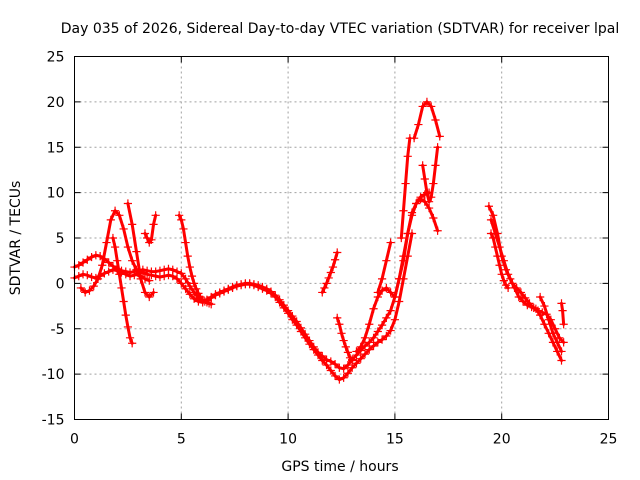 This screenshot has height=480, width=640. What do you see at coordinates (181, 440) in the screenshot?
I see `x-tick-label: 5` at bounding box center [181, 440].